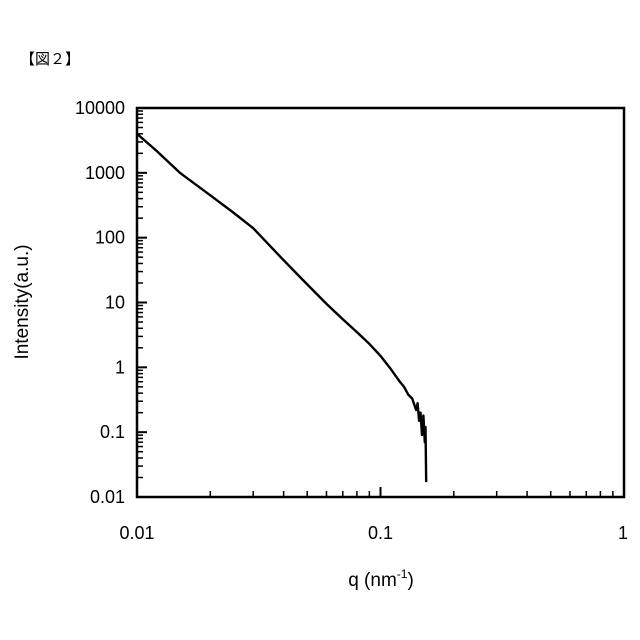 The height and width of the screenshot is (640, 640). Describe the element at coordinates (107, 497) in the screenshot. I see `y-tick-label: 0.01` at that location.